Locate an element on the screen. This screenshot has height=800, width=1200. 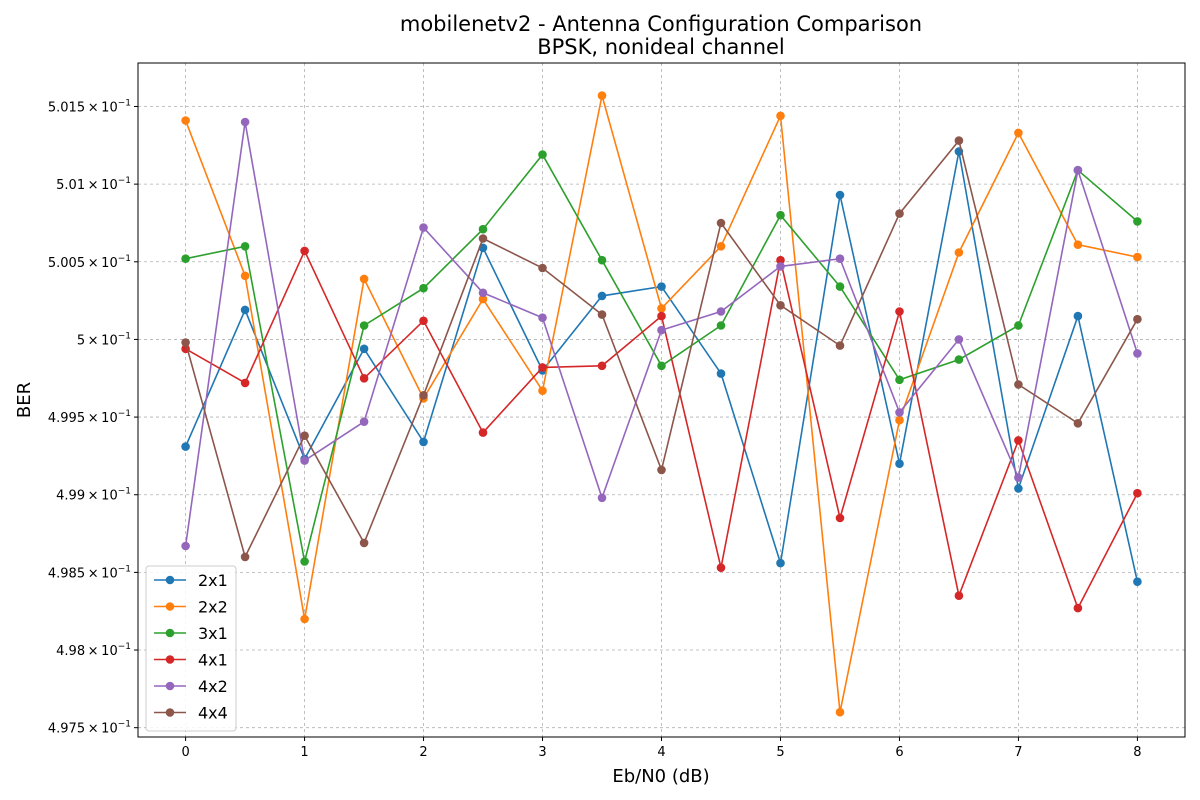
x-tick-label: 3 is located at coordinates (542, 752).